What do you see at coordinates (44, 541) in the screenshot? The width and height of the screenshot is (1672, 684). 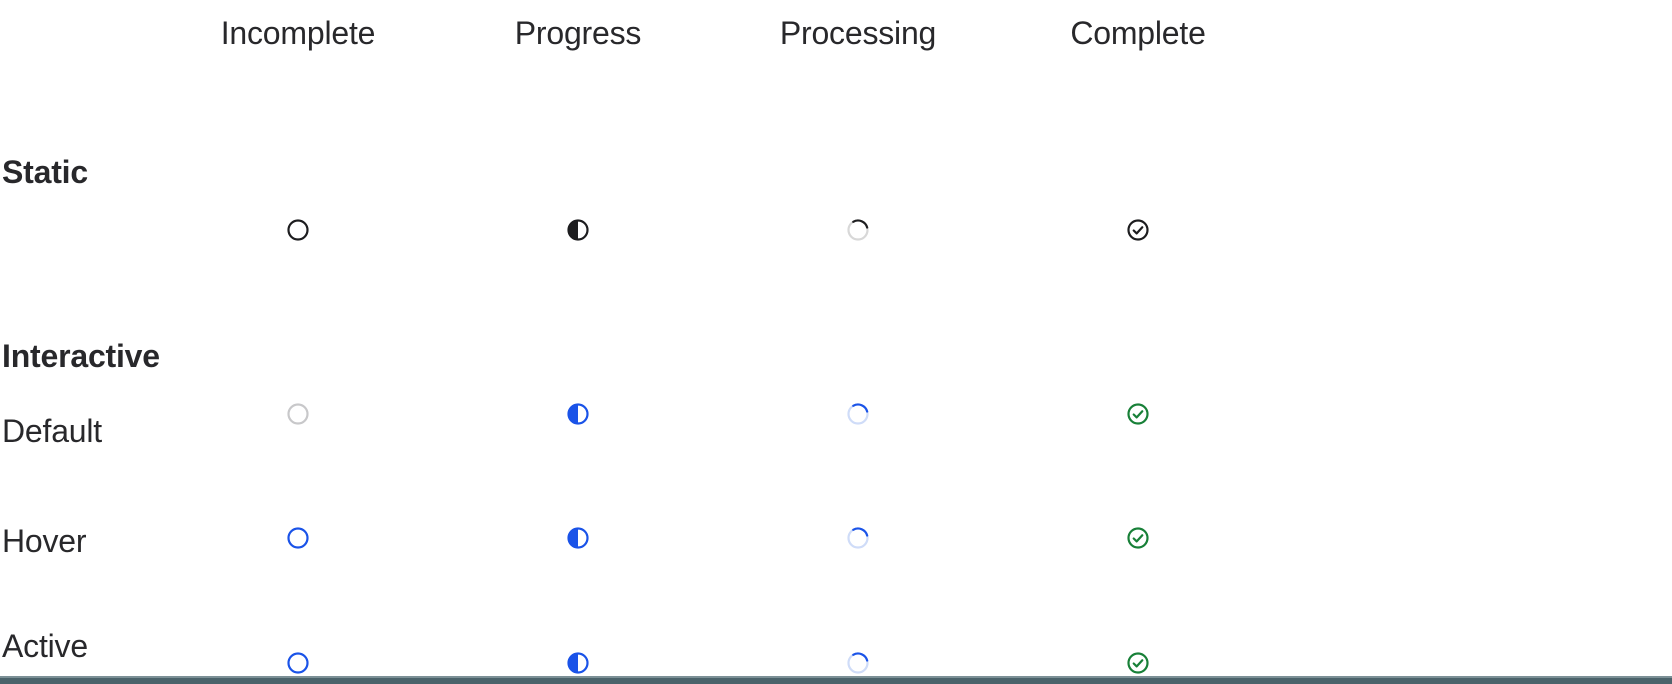 I see `row-label-hover: Hover` at bounding box center [44, 541].